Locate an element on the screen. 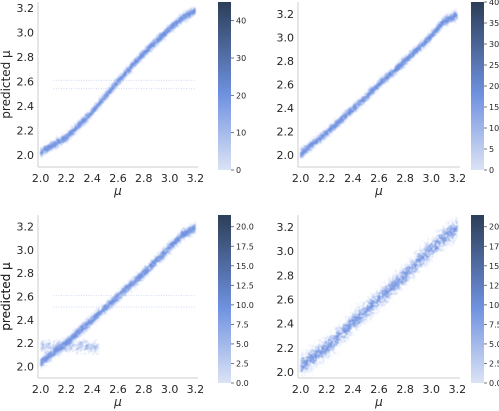 The height and width of the screenshot is (411, 499). x-tick-label: 2.8 is located at coordinates (144, 178).